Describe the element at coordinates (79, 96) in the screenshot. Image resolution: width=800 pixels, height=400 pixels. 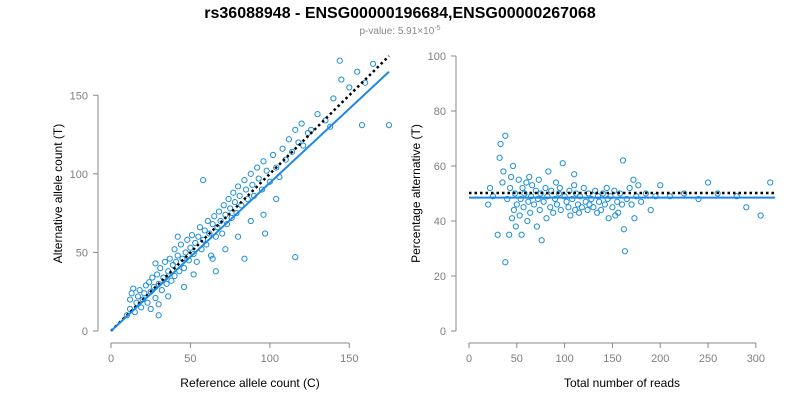
I see `y-tick-label: 150` at that location.